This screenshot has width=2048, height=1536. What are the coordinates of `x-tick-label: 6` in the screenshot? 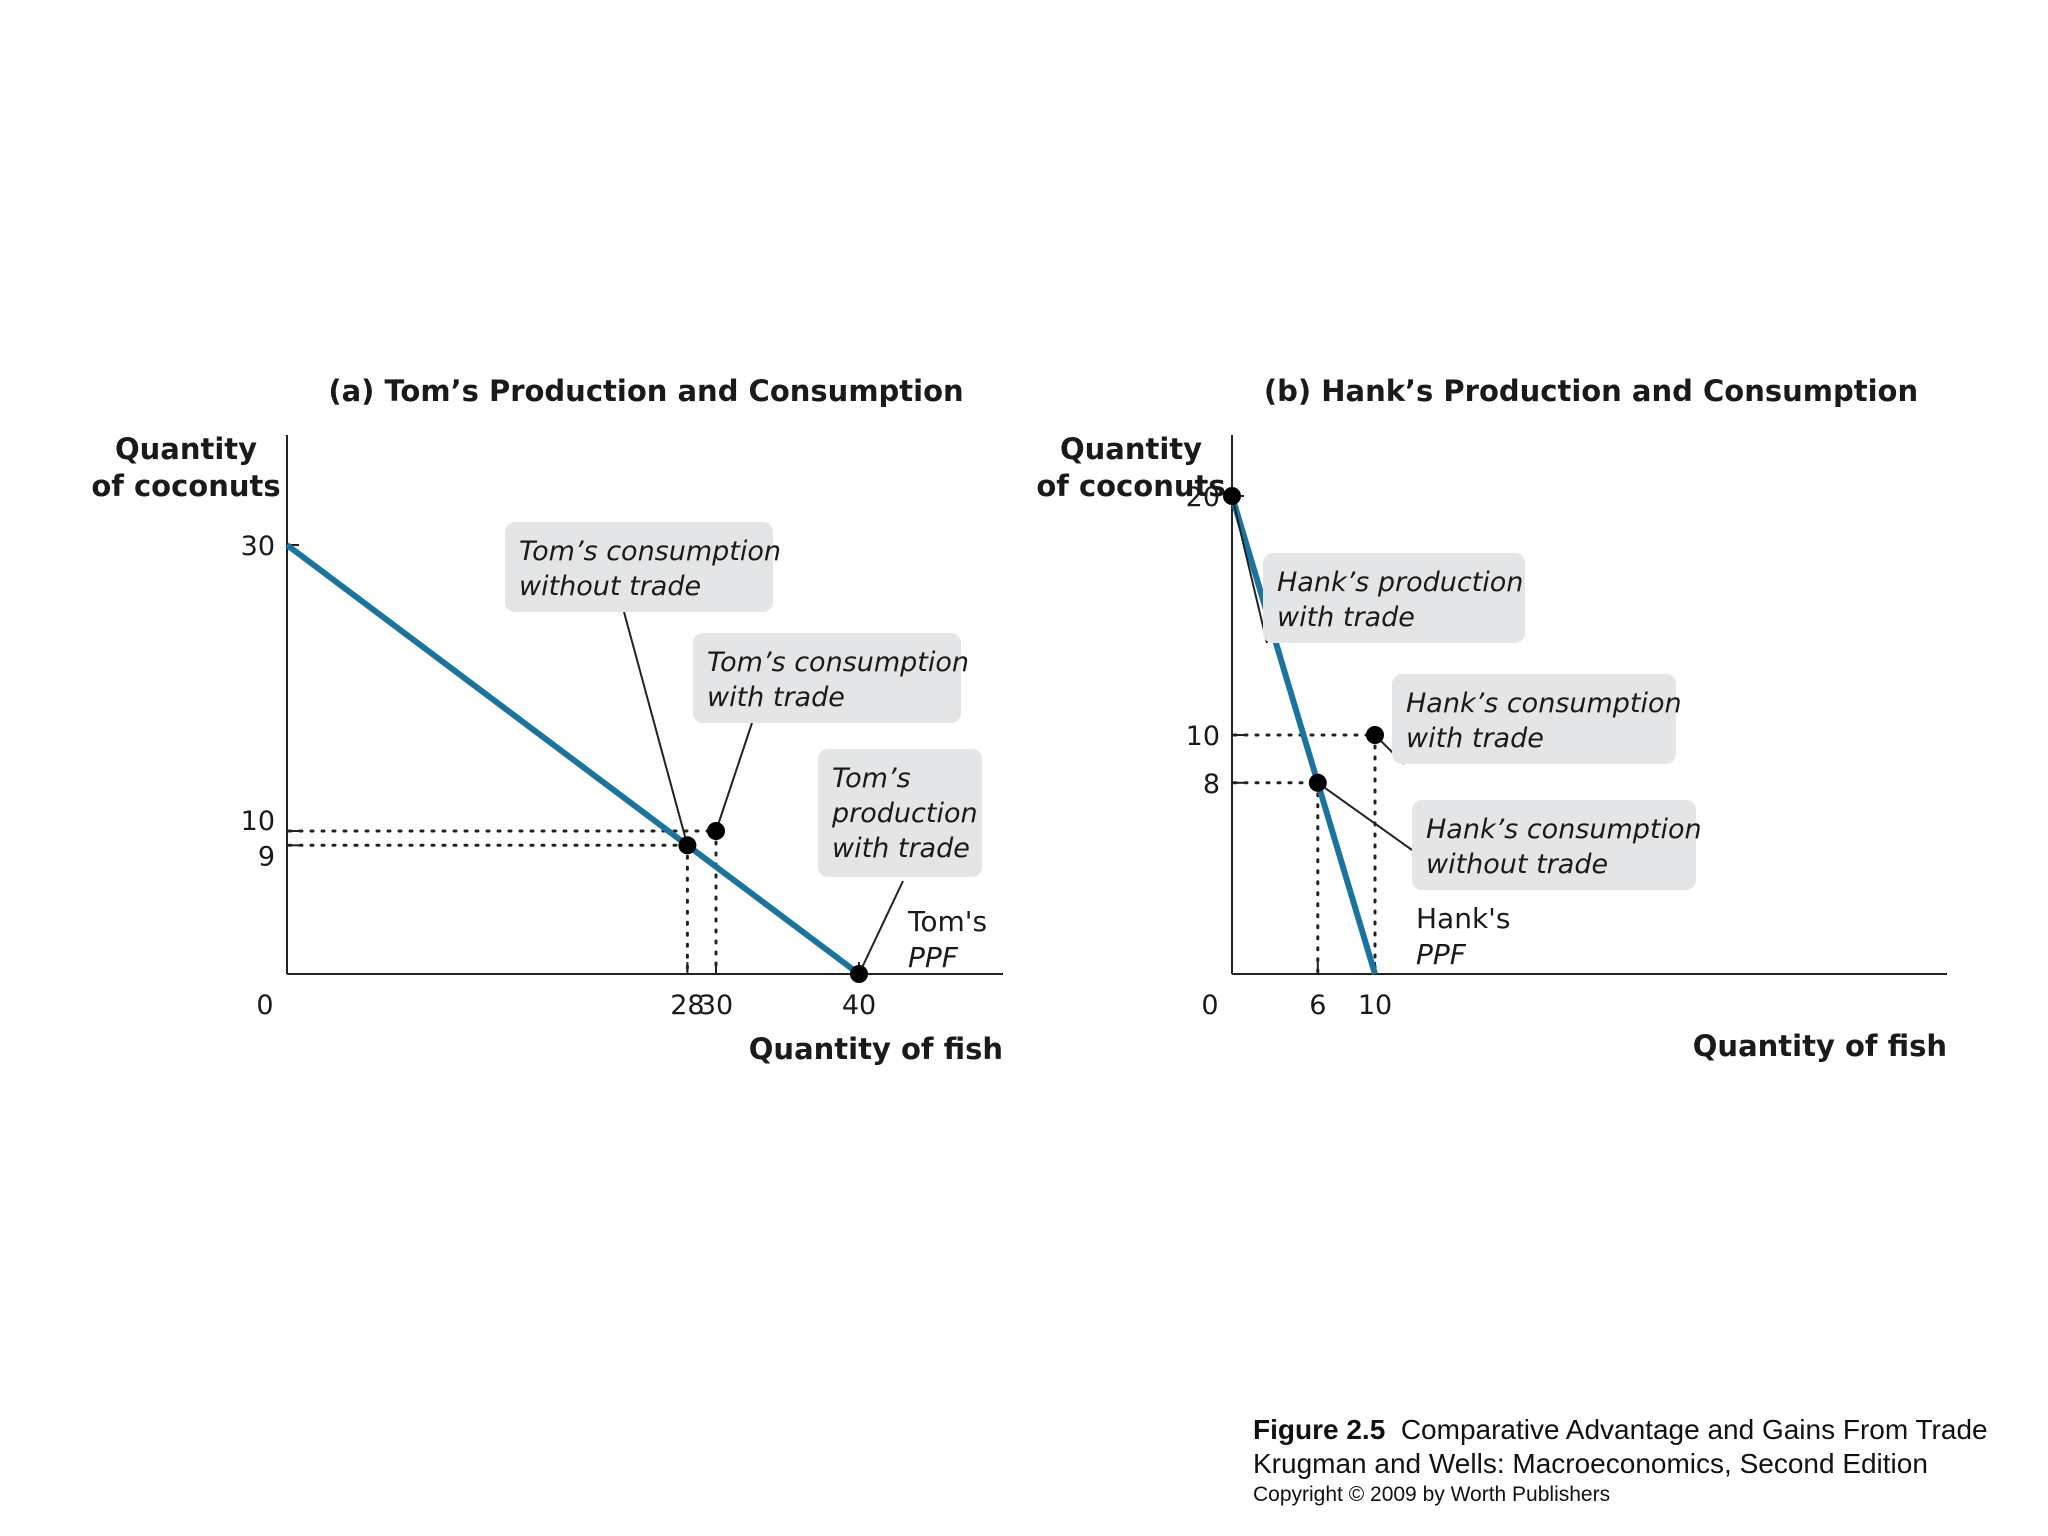 It's located at (1317, 1005).